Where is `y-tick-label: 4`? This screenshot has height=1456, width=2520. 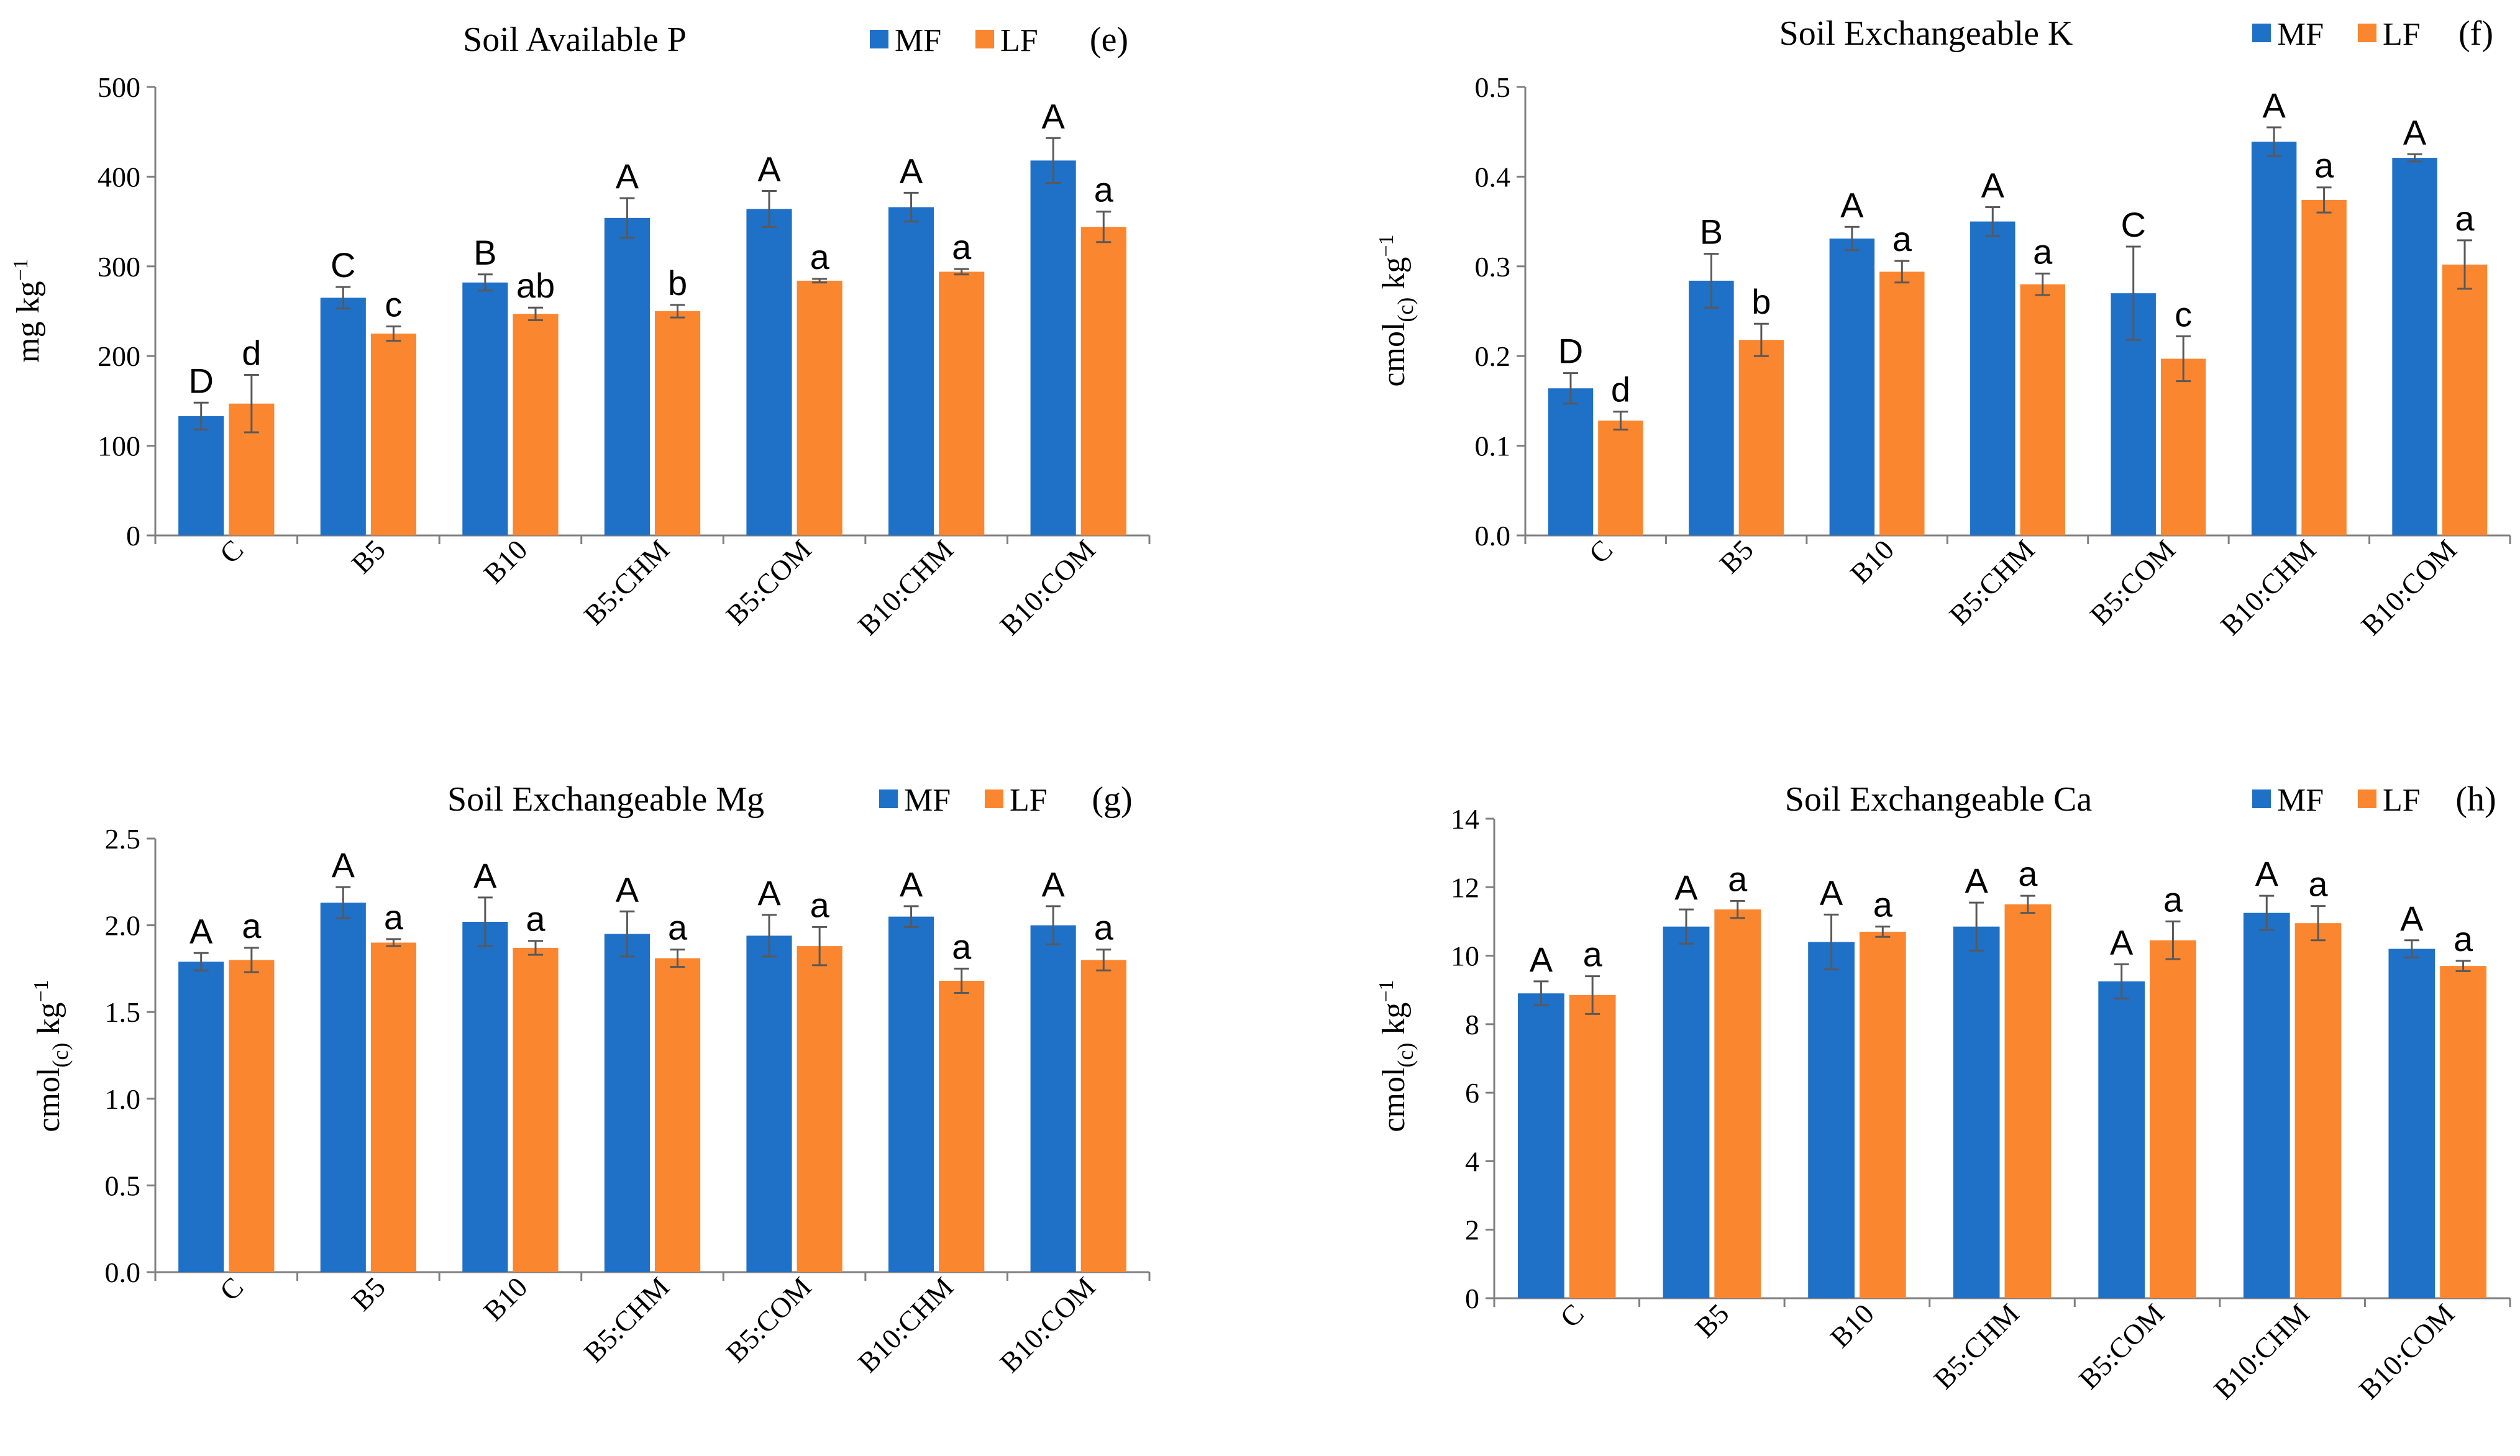
y-tick-label: 4 is located at coordinates (1472, 1161).